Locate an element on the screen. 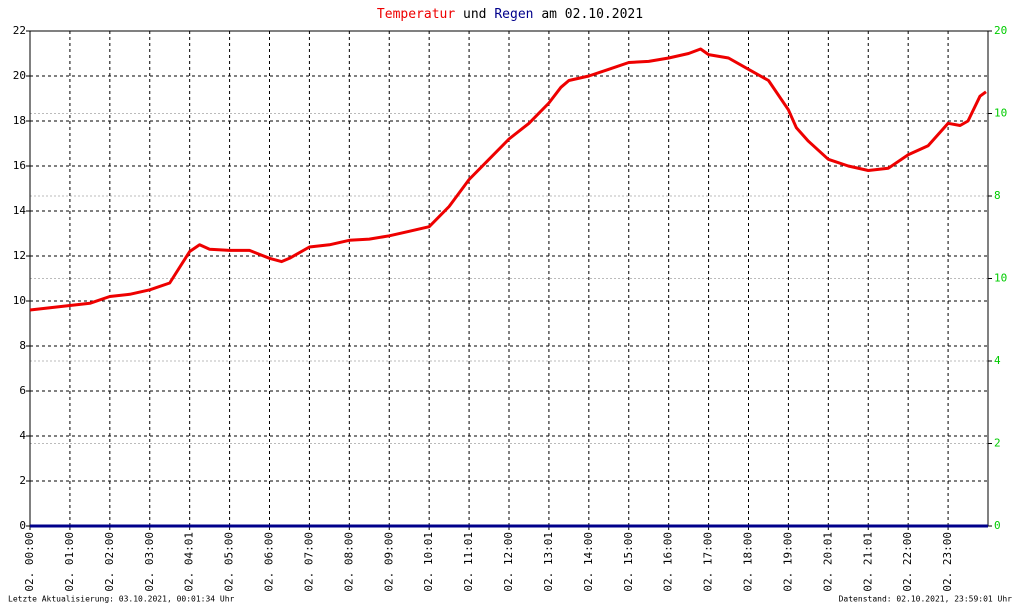 The height and width of the screenshot is (606, 1020). x-tick-label: 02. 12:00 is located at coordinates (508, 562).